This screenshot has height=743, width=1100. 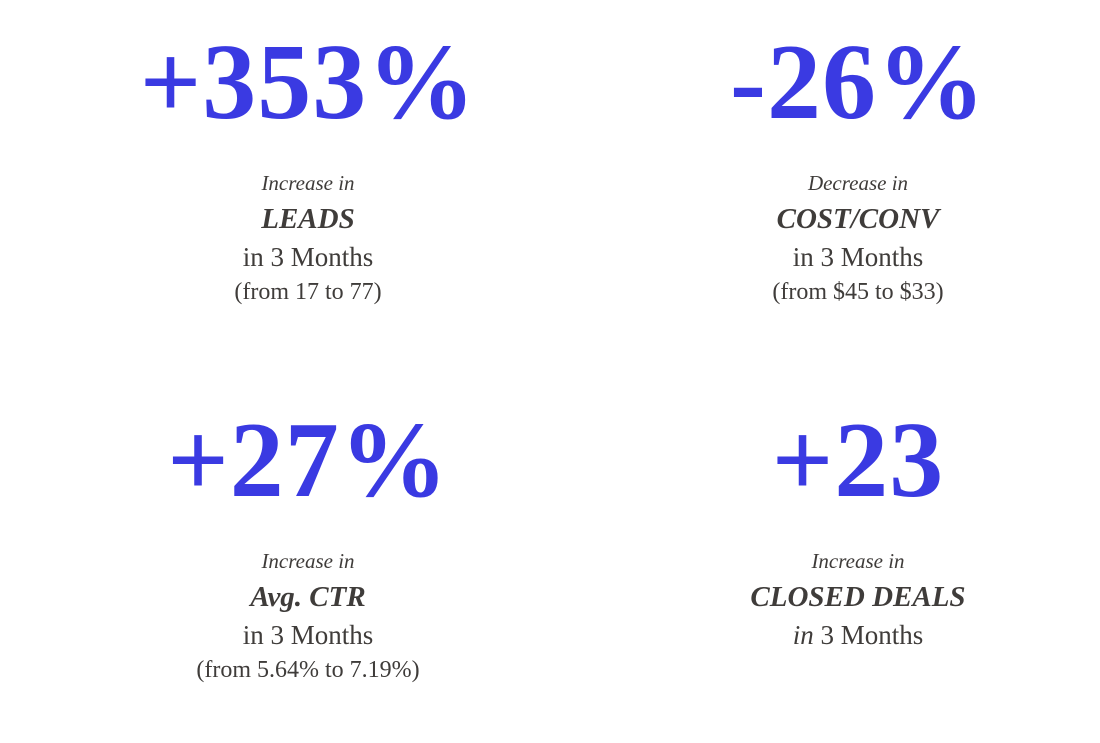 What do you see at coordinates (858, 596) in the screenshot?
I see `stat-metric: CLOSED DEALS` at bounding box center [858, 596].